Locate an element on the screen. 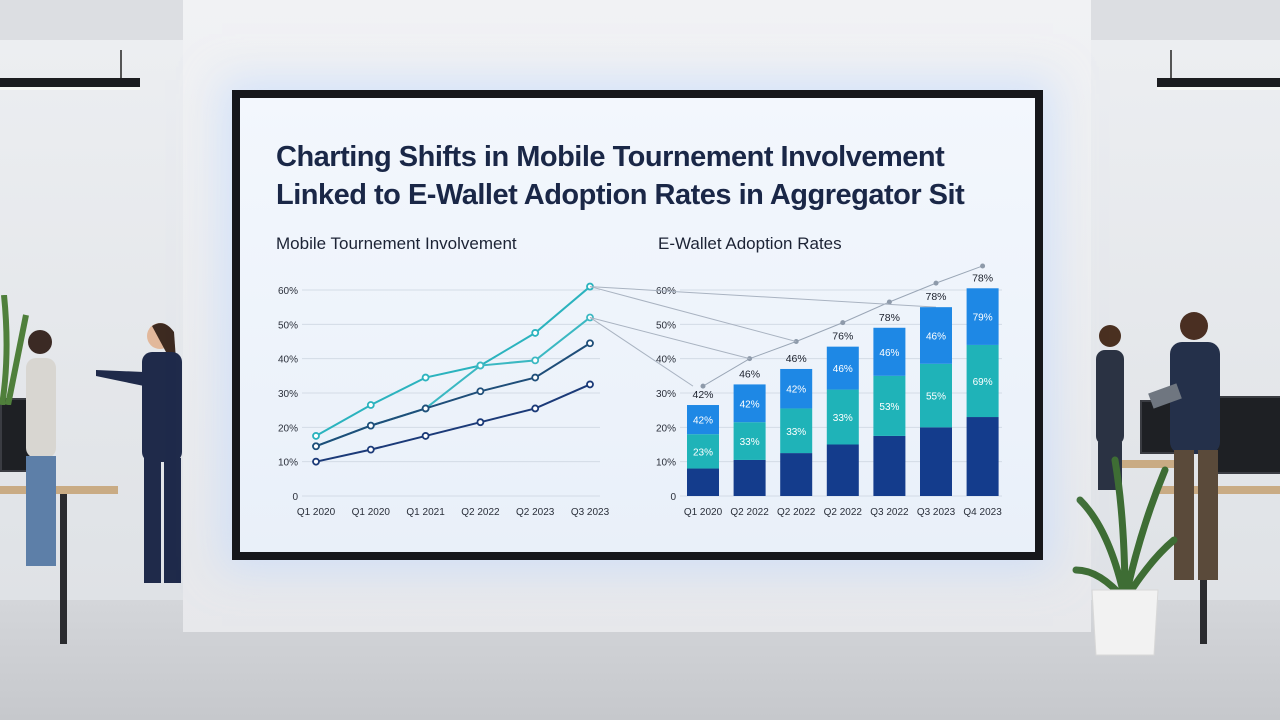  bar-segment-label: 42% is located at coordinates (796, 390).